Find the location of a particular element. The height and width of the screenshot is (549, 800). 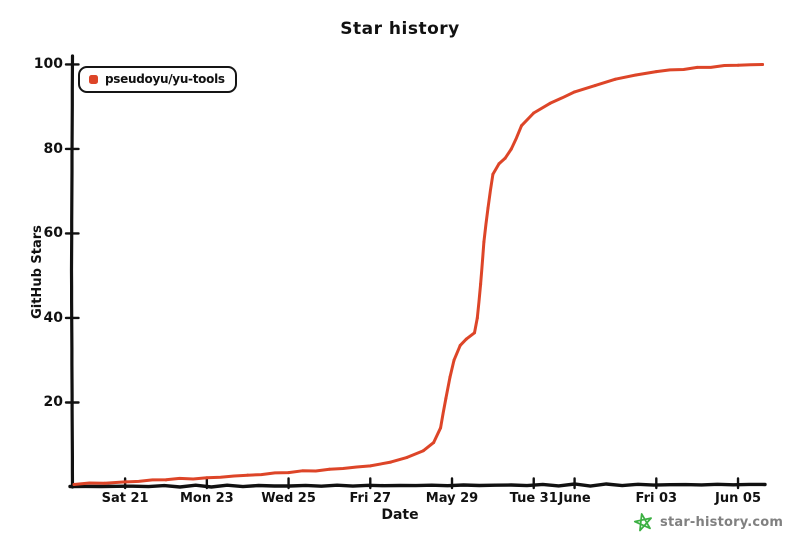

x-axis-title: Date is located at coordinates (400, 515).